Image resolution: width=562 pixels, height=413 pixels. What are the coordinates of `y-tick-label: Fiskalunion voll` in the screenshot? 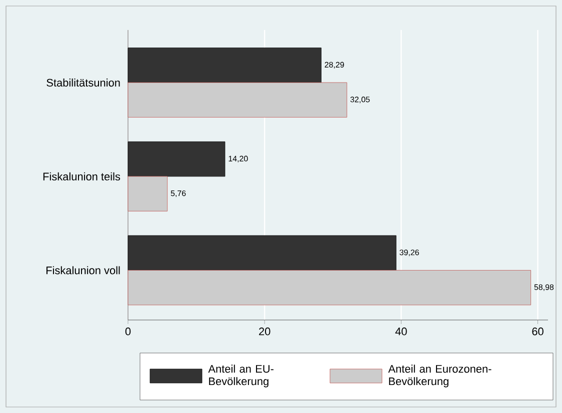 It's located at (83, 270).